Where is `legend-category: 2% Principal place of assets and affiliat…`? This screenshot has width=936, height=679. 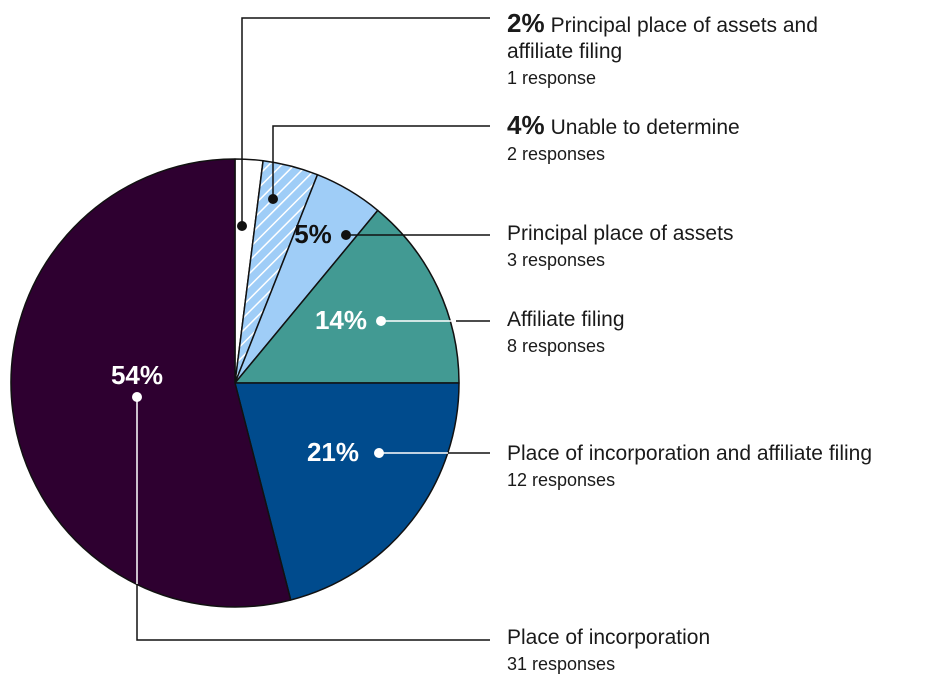
legend-category: 2% Principal place of assets and affiliat… is located at coordinates (674, 37).